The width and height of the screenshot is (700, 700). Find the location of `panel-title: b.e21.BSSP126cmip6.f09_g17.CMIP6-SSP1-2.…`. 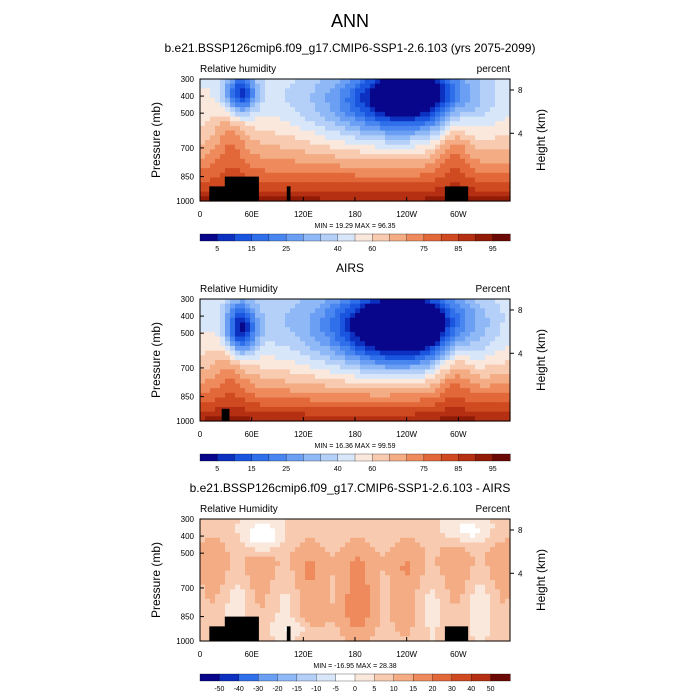

panel-title: b.e21.BSSP126cmip6.f09_g17.CMIP6-SSP1-2.… is located at coordinates (350, 48).